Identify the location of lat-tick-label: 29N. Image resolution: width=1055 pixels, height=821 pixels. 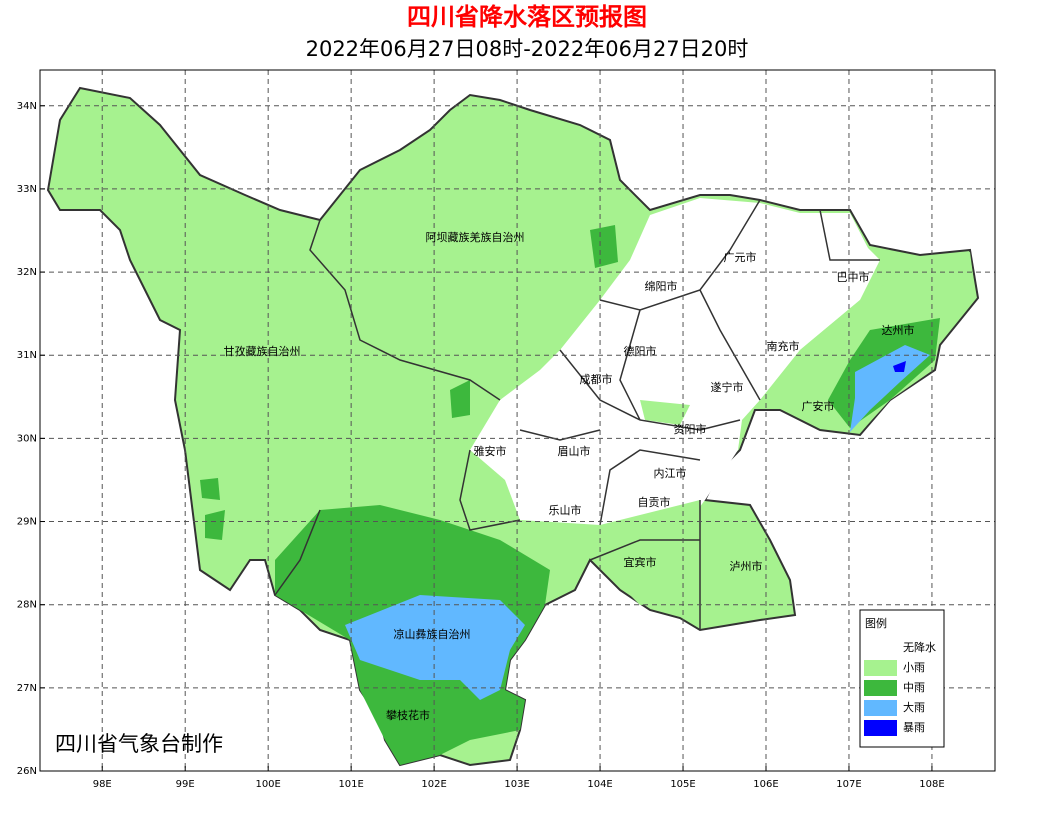
(27, 522).